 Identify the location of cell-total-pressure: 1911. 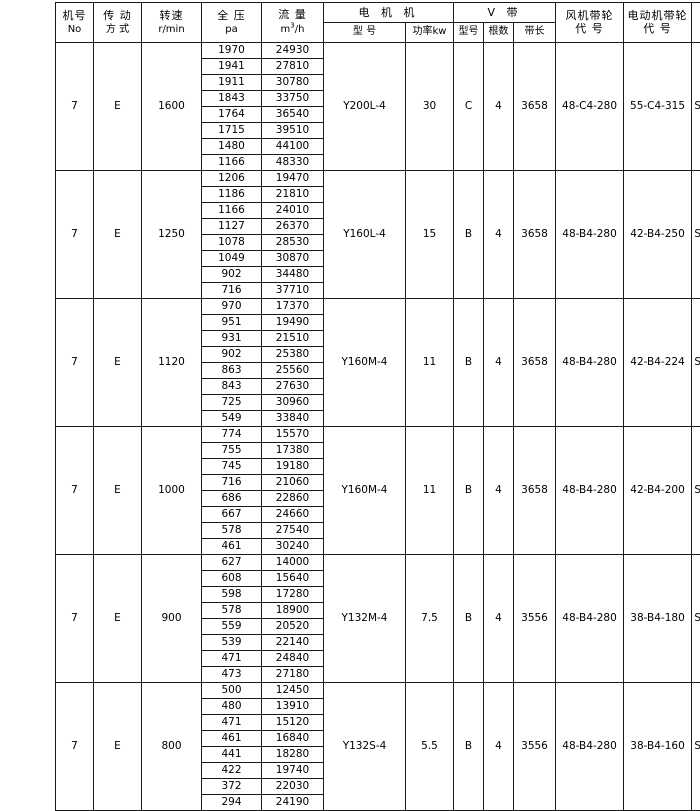
(232, 83).